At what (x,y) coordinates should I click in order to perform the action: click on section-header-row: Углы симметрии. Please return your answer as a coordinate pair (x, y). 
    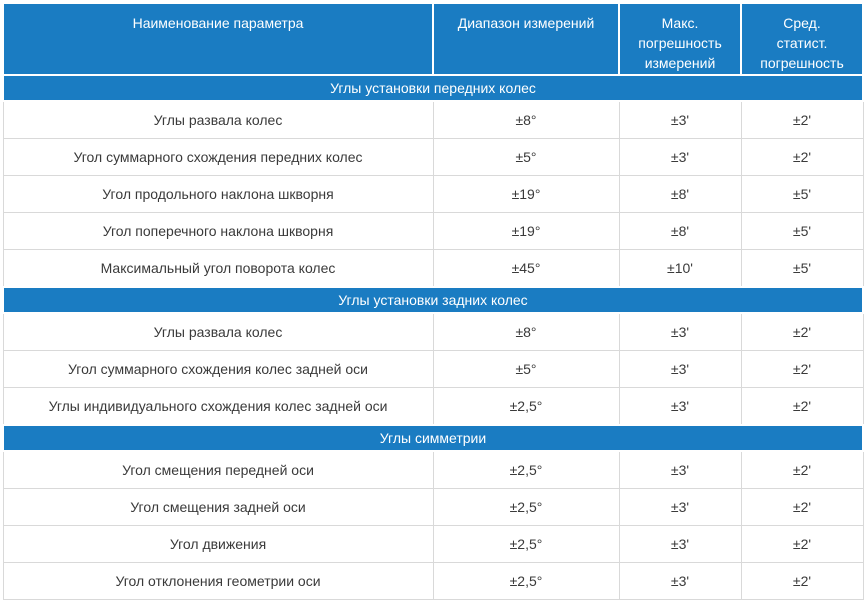
    Looking at the image, I should click on (433, 438).